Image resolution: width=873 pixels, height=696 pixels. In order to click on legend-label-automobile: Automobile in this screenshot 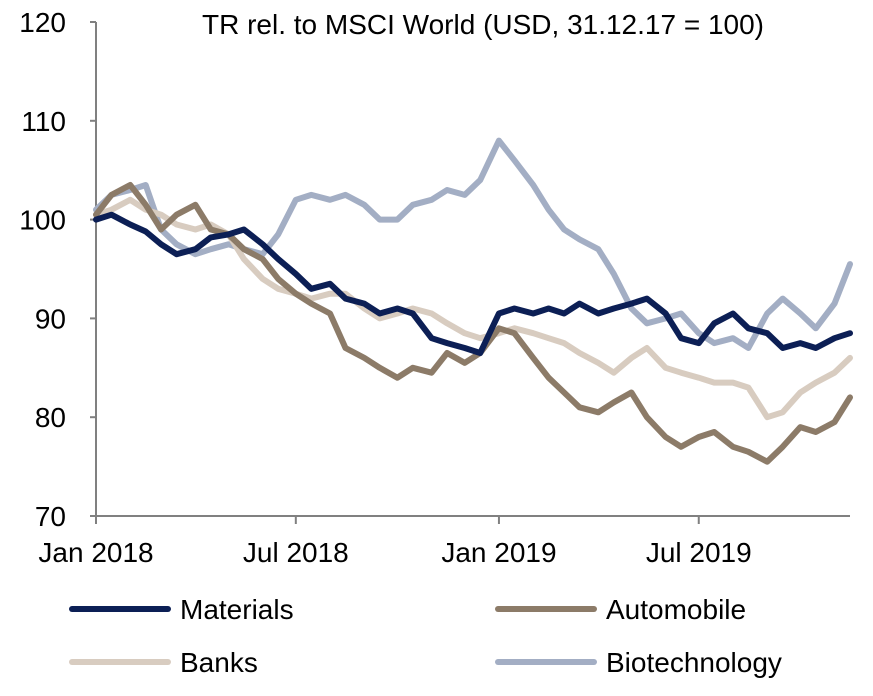, I will do `click(676, 609)`.